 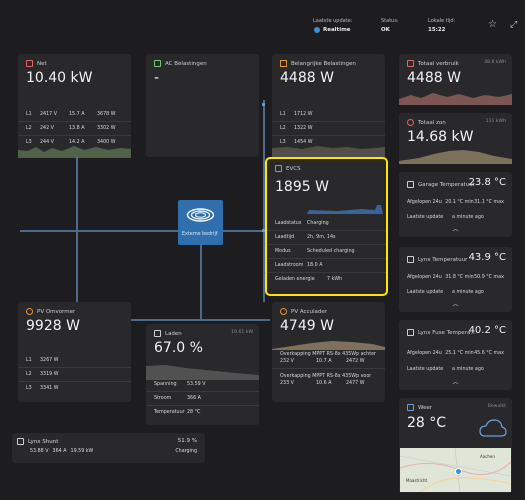 I want to click on consumption-icon, so click(x=410, y=63).